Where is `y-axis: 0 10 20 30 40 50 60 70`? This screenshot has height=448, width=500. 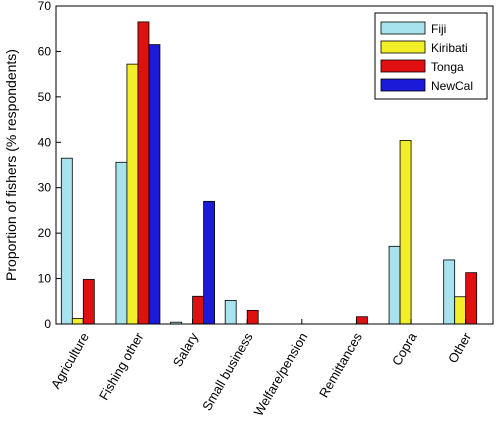
y-axis: 0 10 20 30 40 50 60 70 is located at coordinates (49, 165).